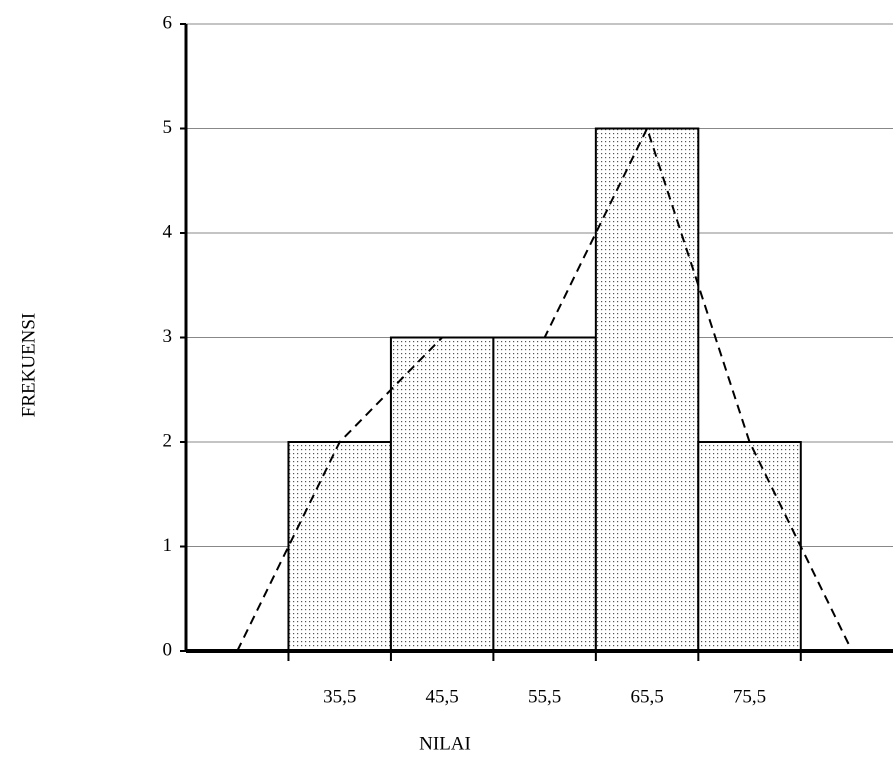 The width and height of the screenshot is (893, 758). I want to click on y-tick-label: 5, so click(168, 127).